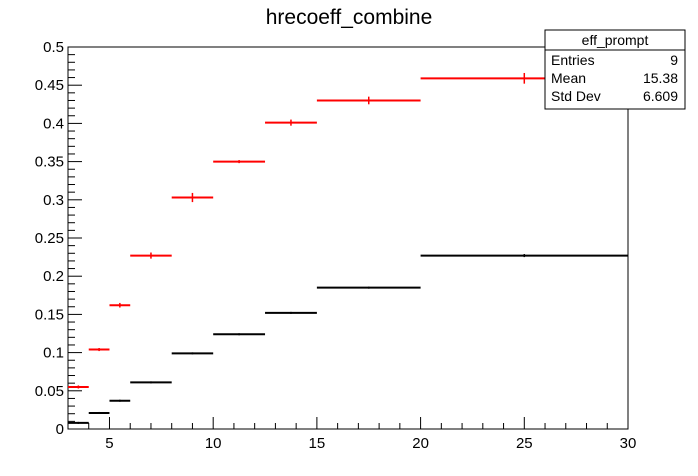 The image size is (698, 476). What do you see at coordinates (674, 60) in the screenshot?
I see `stats-entries-value: 9` at bounding box center [674, 60].